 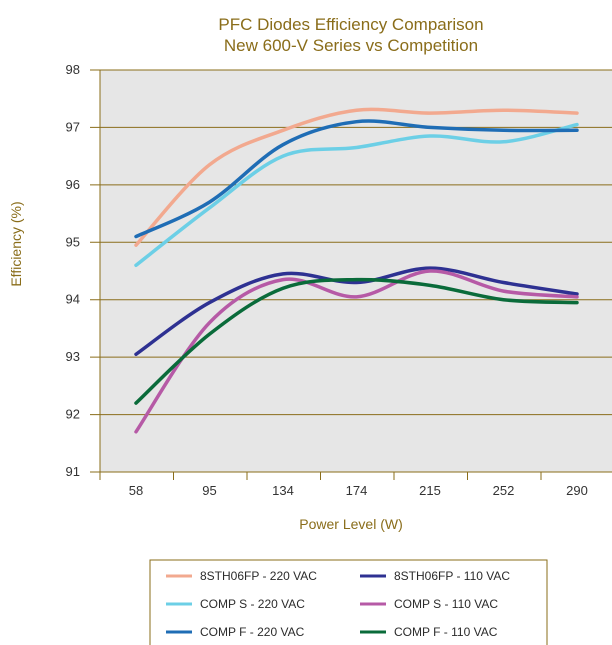 What do you see at coordinates (73, 414) in the screenshot?
I see `y-tick-label: 92` at bounding box center [73, 414].